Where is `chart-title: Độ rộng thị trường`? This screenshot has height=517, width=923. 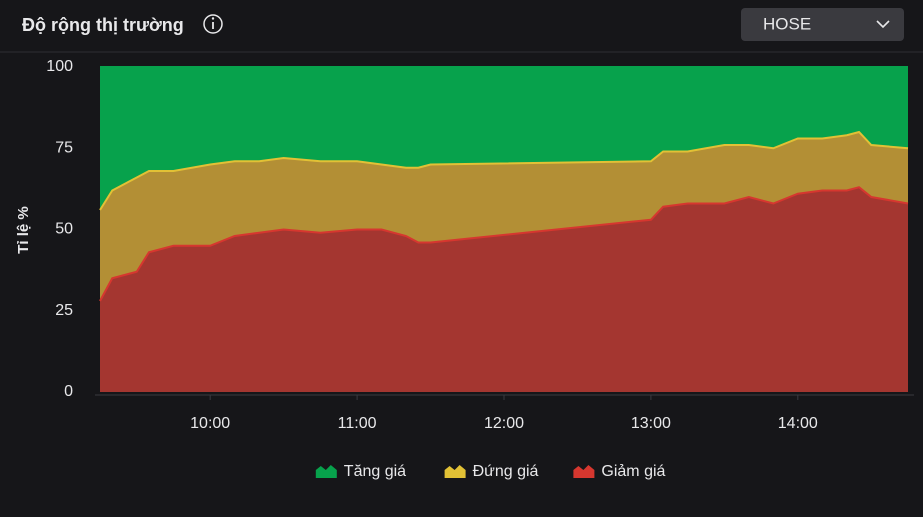 chart-title: Độ rộng thị trường is located at coordinates (103, 25).